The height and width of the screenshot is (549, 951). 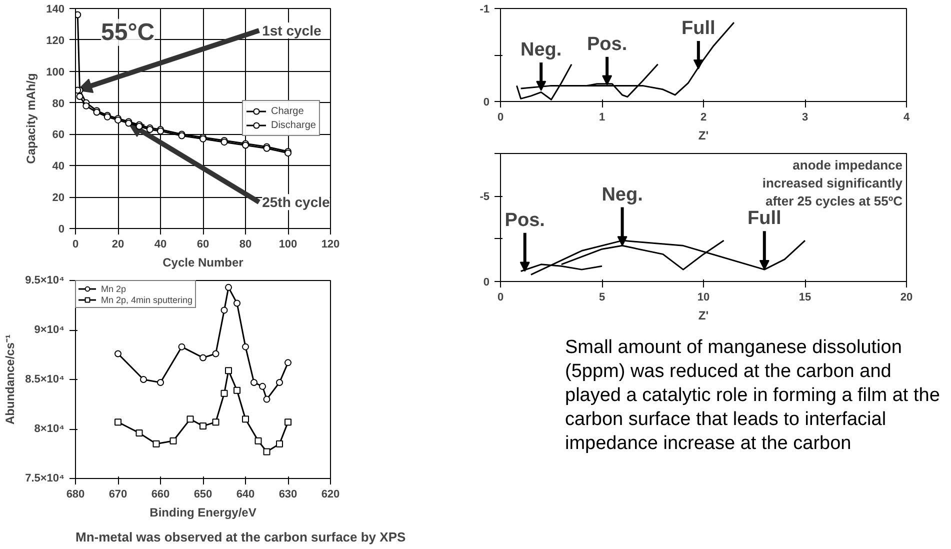 What do you see at coordinates (49, 330) in the screenshot?
I see `y-tick-label: 9×10⁴` at bounding box center [49, 330].